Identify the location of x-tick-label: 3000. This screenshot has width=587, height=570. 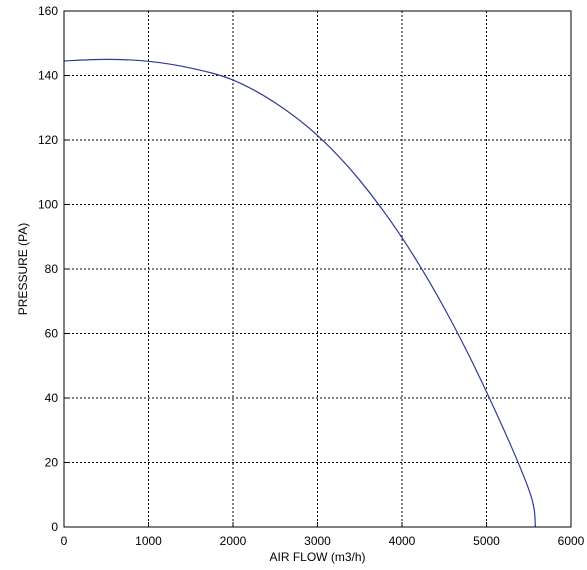
(317, 541).